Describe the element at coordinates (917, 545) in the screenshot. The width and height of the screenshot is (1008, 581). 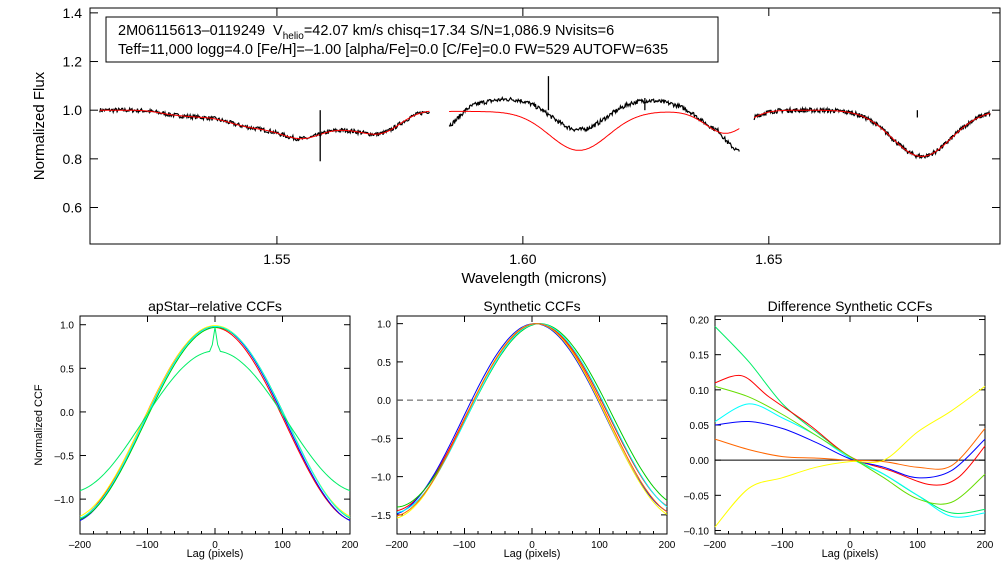
I see `difference-ccf-xtick-label: 100` at that location.